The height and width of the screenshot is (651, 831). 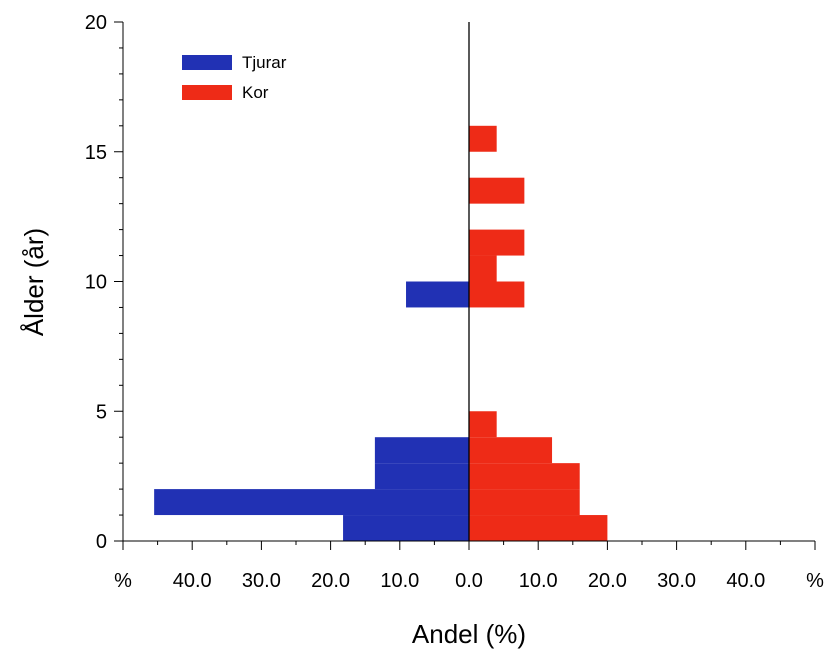 What do you see at coordinates (469, 581) in the screenshot?
I see `x-tick-label: 0.0` at bounding box center [469, 581].